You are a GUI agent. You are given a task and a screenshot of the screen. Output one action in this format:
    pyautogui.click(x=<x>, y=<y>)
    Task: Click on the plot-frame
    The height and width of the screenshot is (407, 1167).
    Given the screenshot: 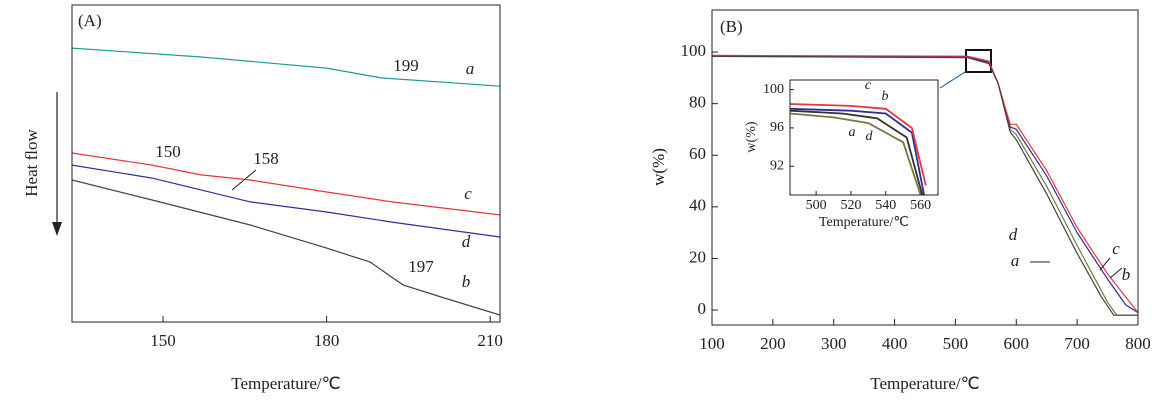 What is the action you would take?
    pyautogui.click(x=864, y=137)
    